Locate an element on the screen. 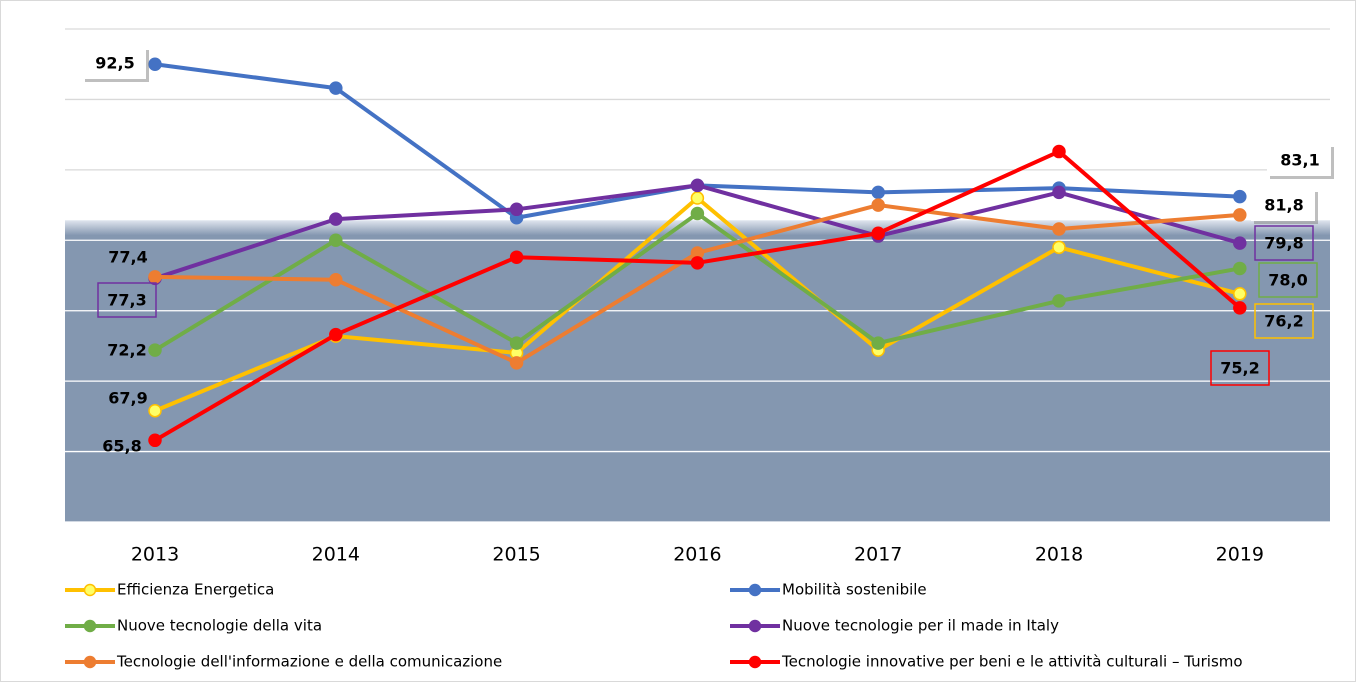 The image size is (1356, 682). data-label: 81,8 is located at coordinates (1283, 205).